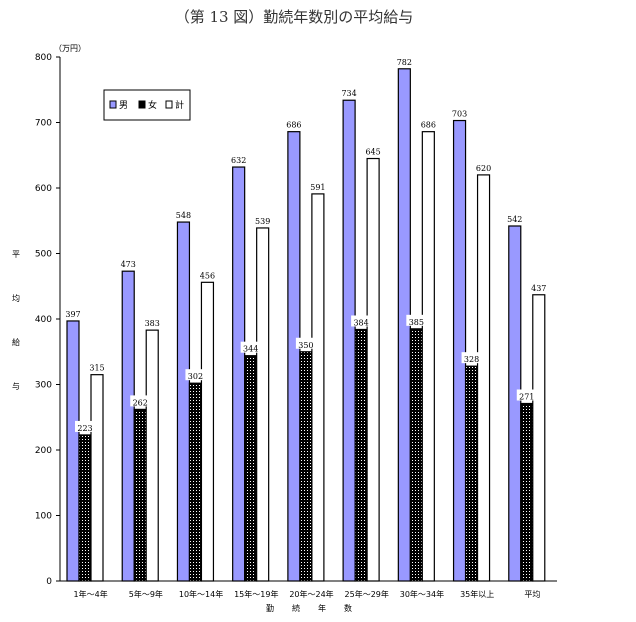  Describe the element at coordinates (293, 125) in the screenshot. I see `value-label-male: 686` at that location.